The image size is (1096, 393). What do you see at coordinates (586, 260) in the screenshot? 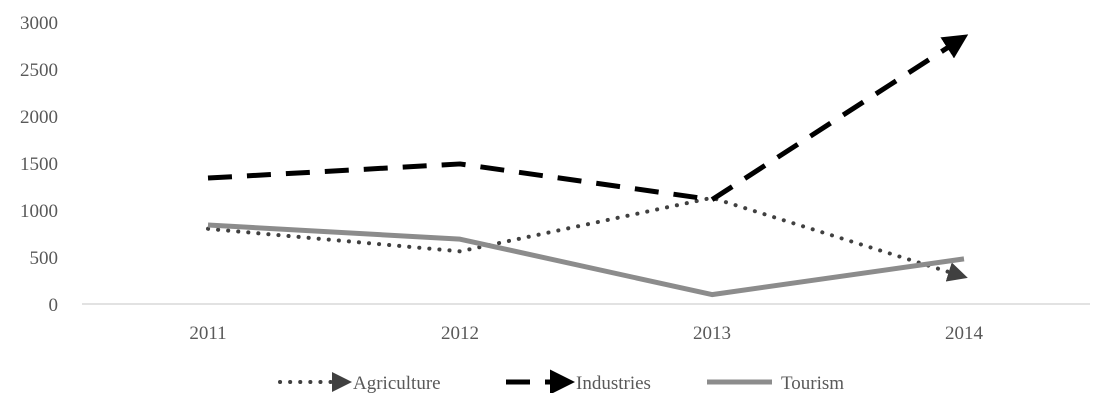
I see `series-line-tourism` at bounding box center [586, 260].